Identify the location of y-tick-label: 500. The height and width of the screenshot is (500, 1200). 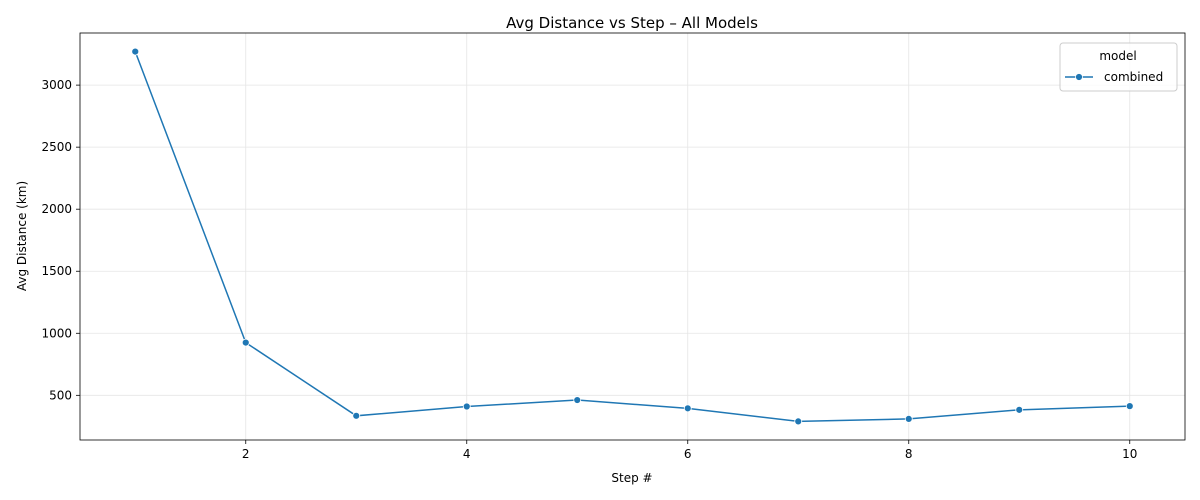
(60, 395).